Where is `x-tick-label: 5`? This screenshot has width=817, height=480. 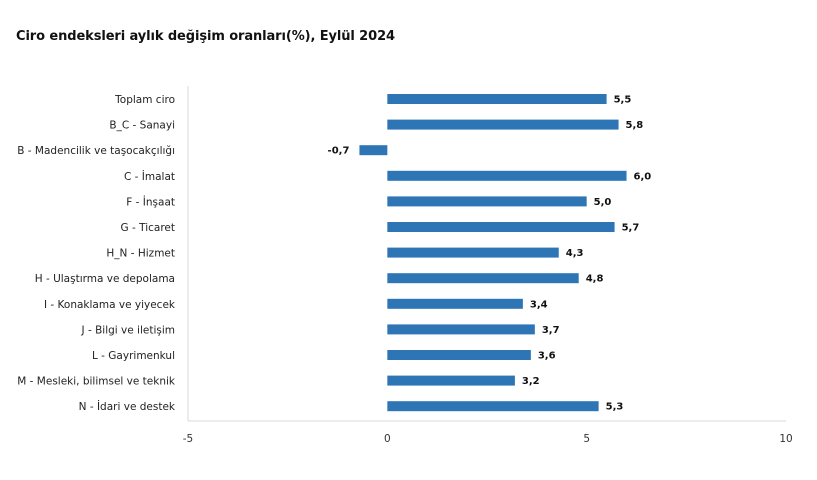 x-tick-label: 5 is located at coordinates (586, 439).